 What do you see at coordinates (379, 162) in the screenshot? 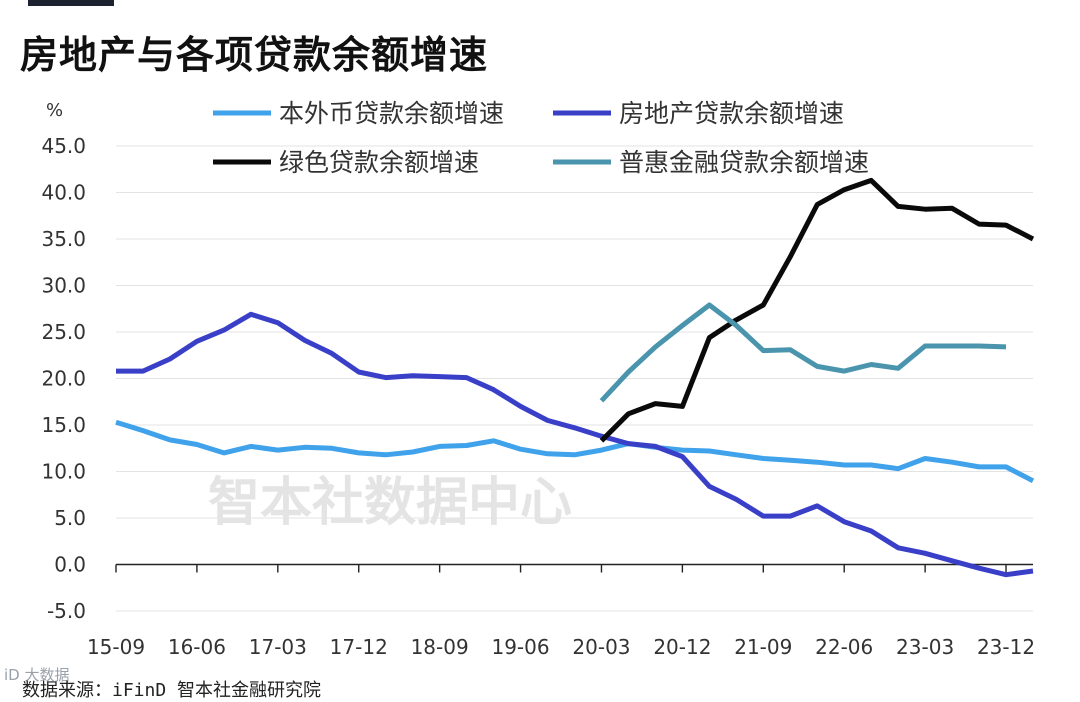
I see `legend-label-3: 绿色贷款余额增速` at bounding box center [379, 162].